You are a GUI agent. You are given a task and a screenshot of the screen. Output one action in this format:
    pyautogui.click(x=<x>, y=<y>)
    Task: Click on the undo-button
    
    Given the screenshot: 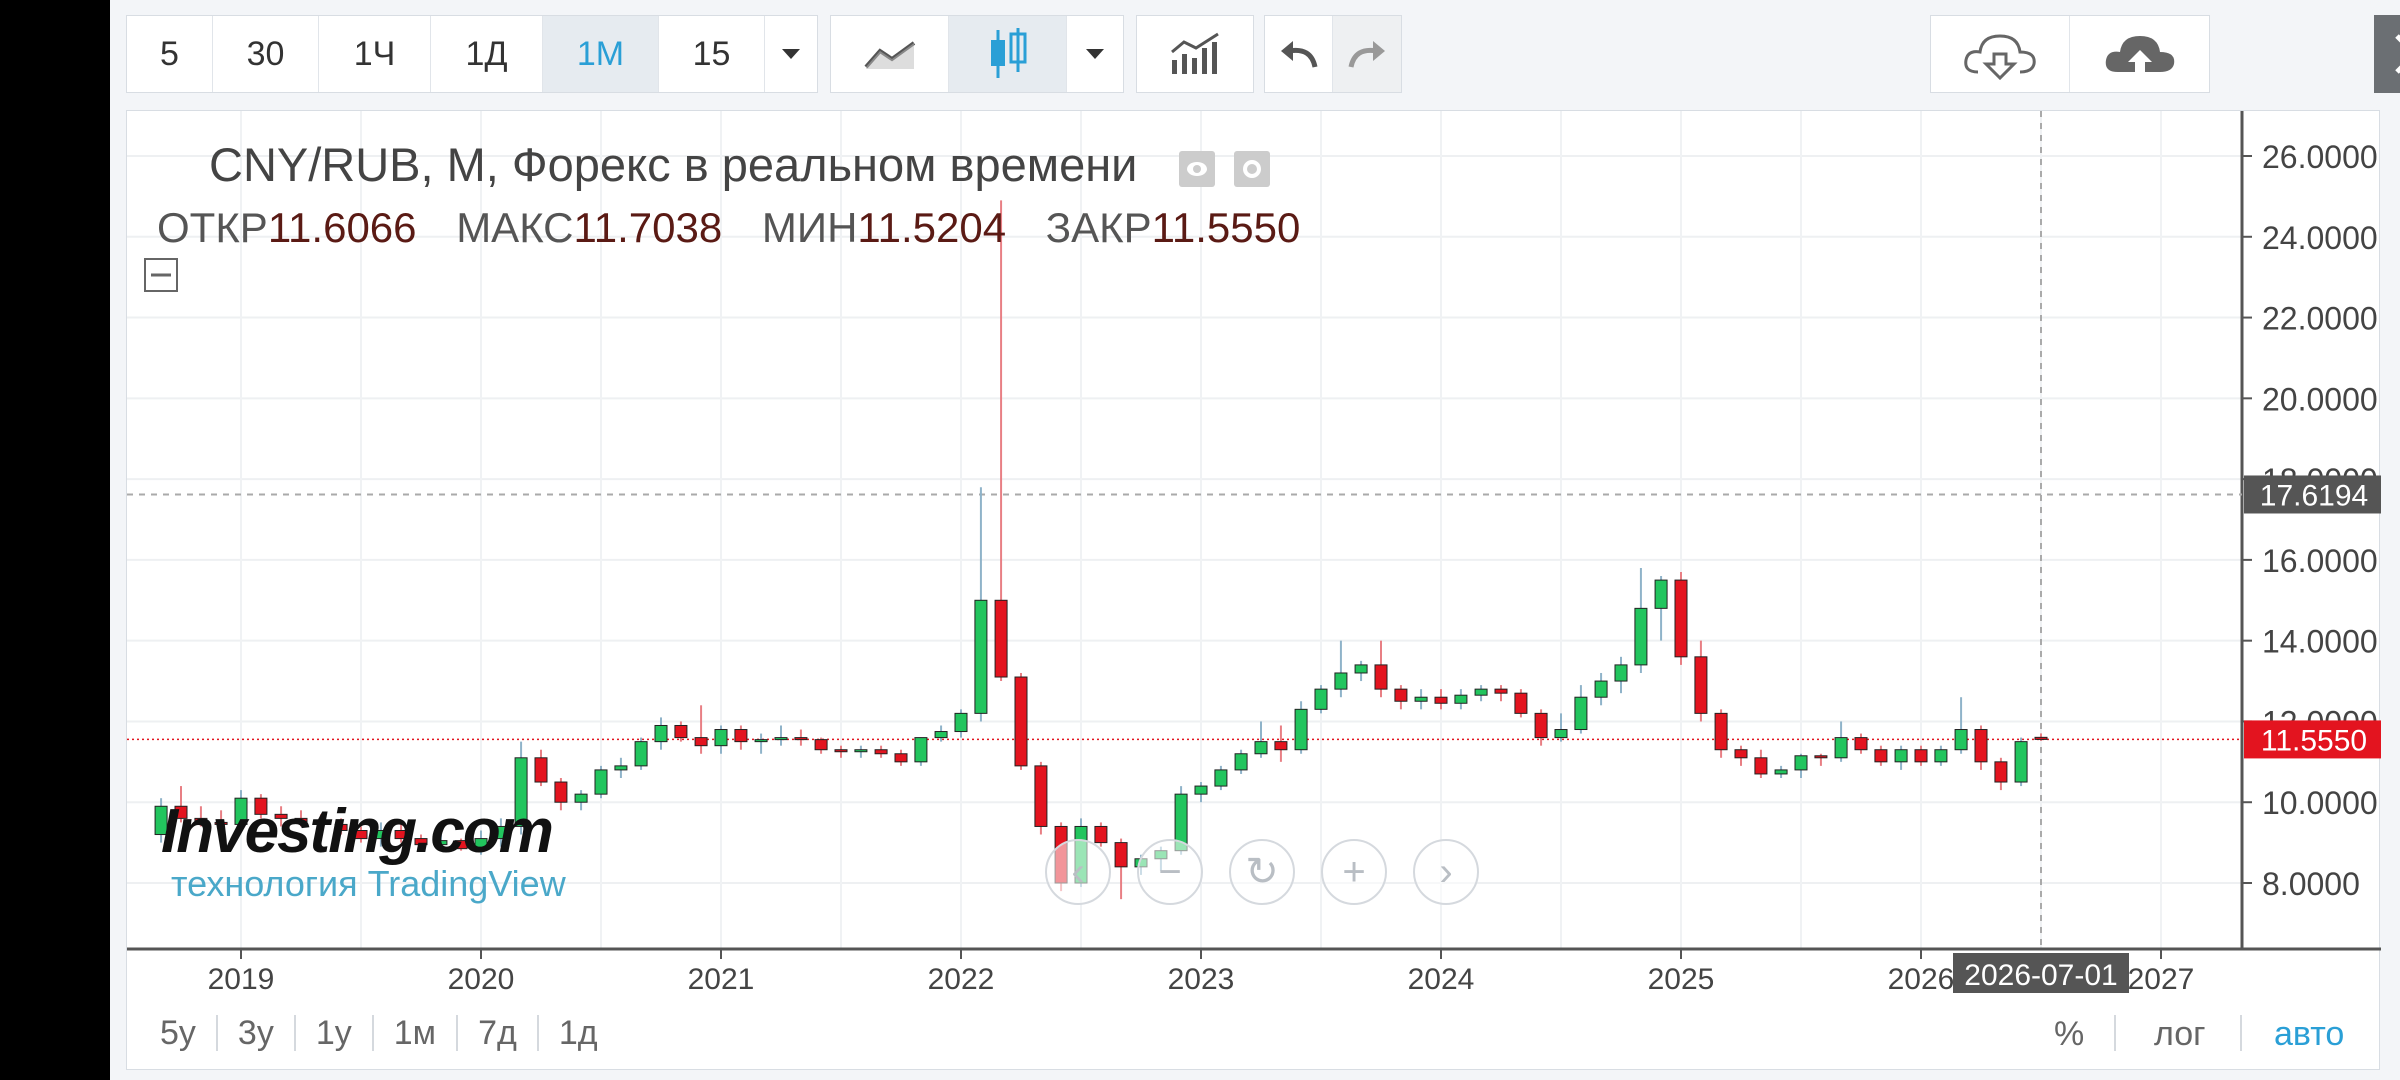 What is the action you would take?
    pyautogui.click(x=1299, y=54)
    